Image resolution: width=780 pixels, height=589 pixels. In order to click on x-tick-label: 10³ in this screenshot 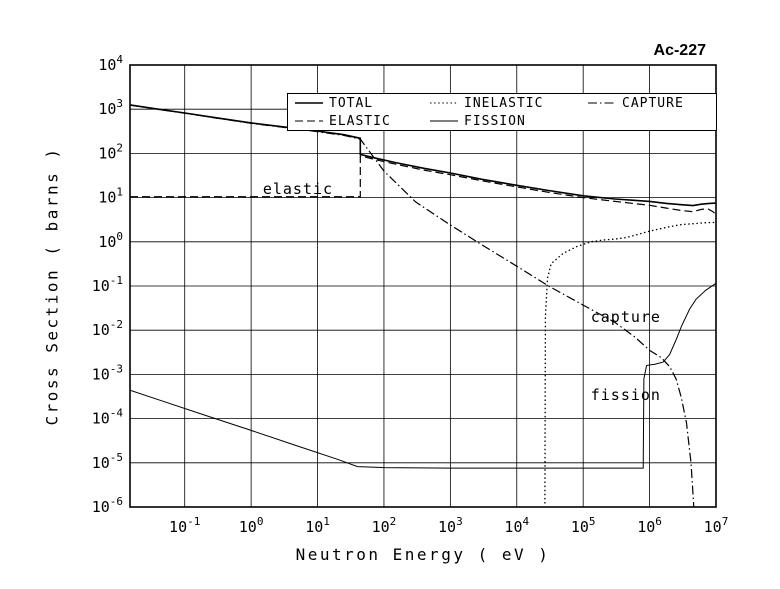, I will do `click(450, 525)`.